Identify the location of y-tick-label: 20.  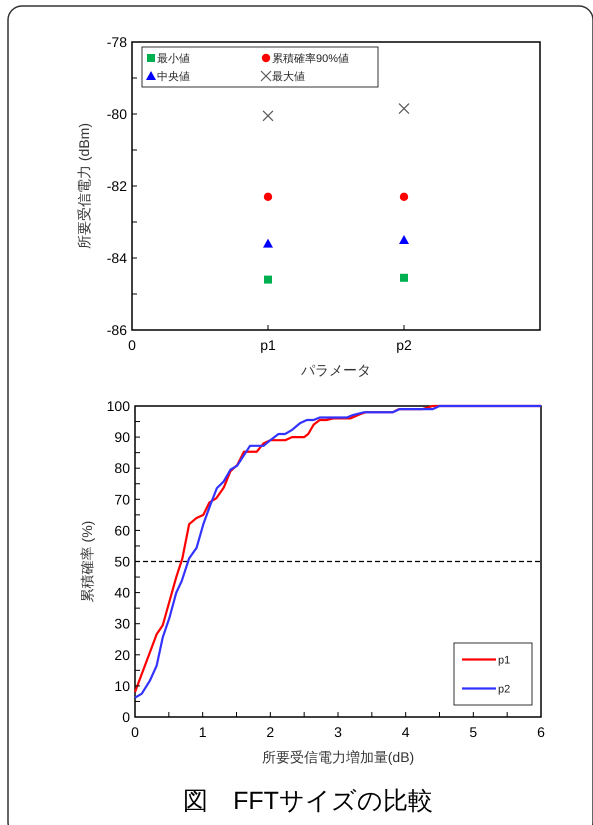
(122, 654).